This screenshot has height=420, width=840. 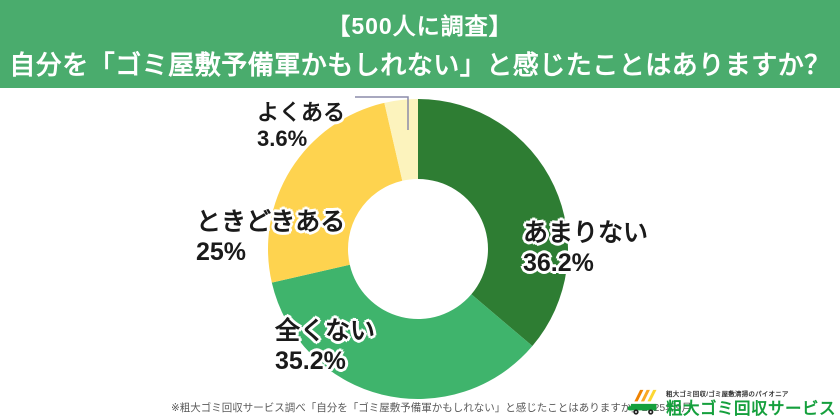 I want to click on slice-label-text: よくある, so click(x=301, y=112).